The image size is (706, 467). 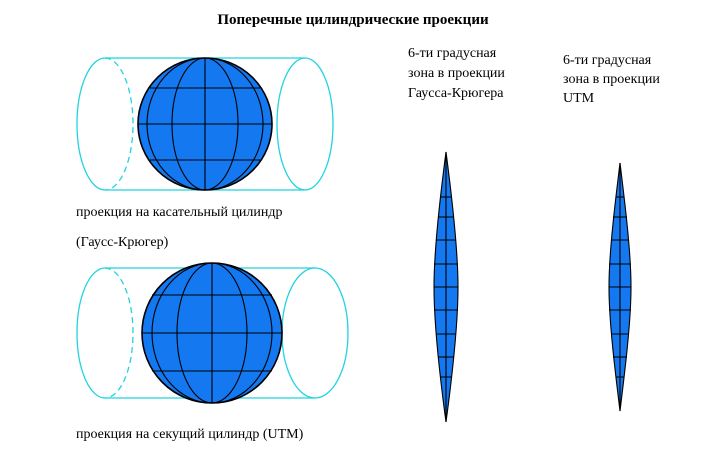 What do you see at coordinates (122, 242) in the screenshot?
I see `tangent-caption-method: (Гаусс-Крюгер)` at bounding box center [122, 242].